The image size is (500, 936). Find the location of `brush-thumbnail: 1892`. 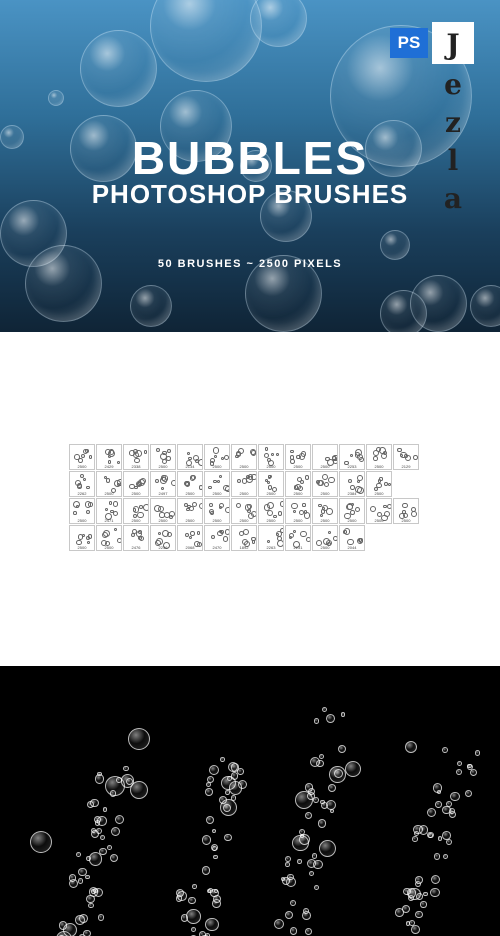

brush-thumbnail: 1892 is located at coordinates (244, 538).